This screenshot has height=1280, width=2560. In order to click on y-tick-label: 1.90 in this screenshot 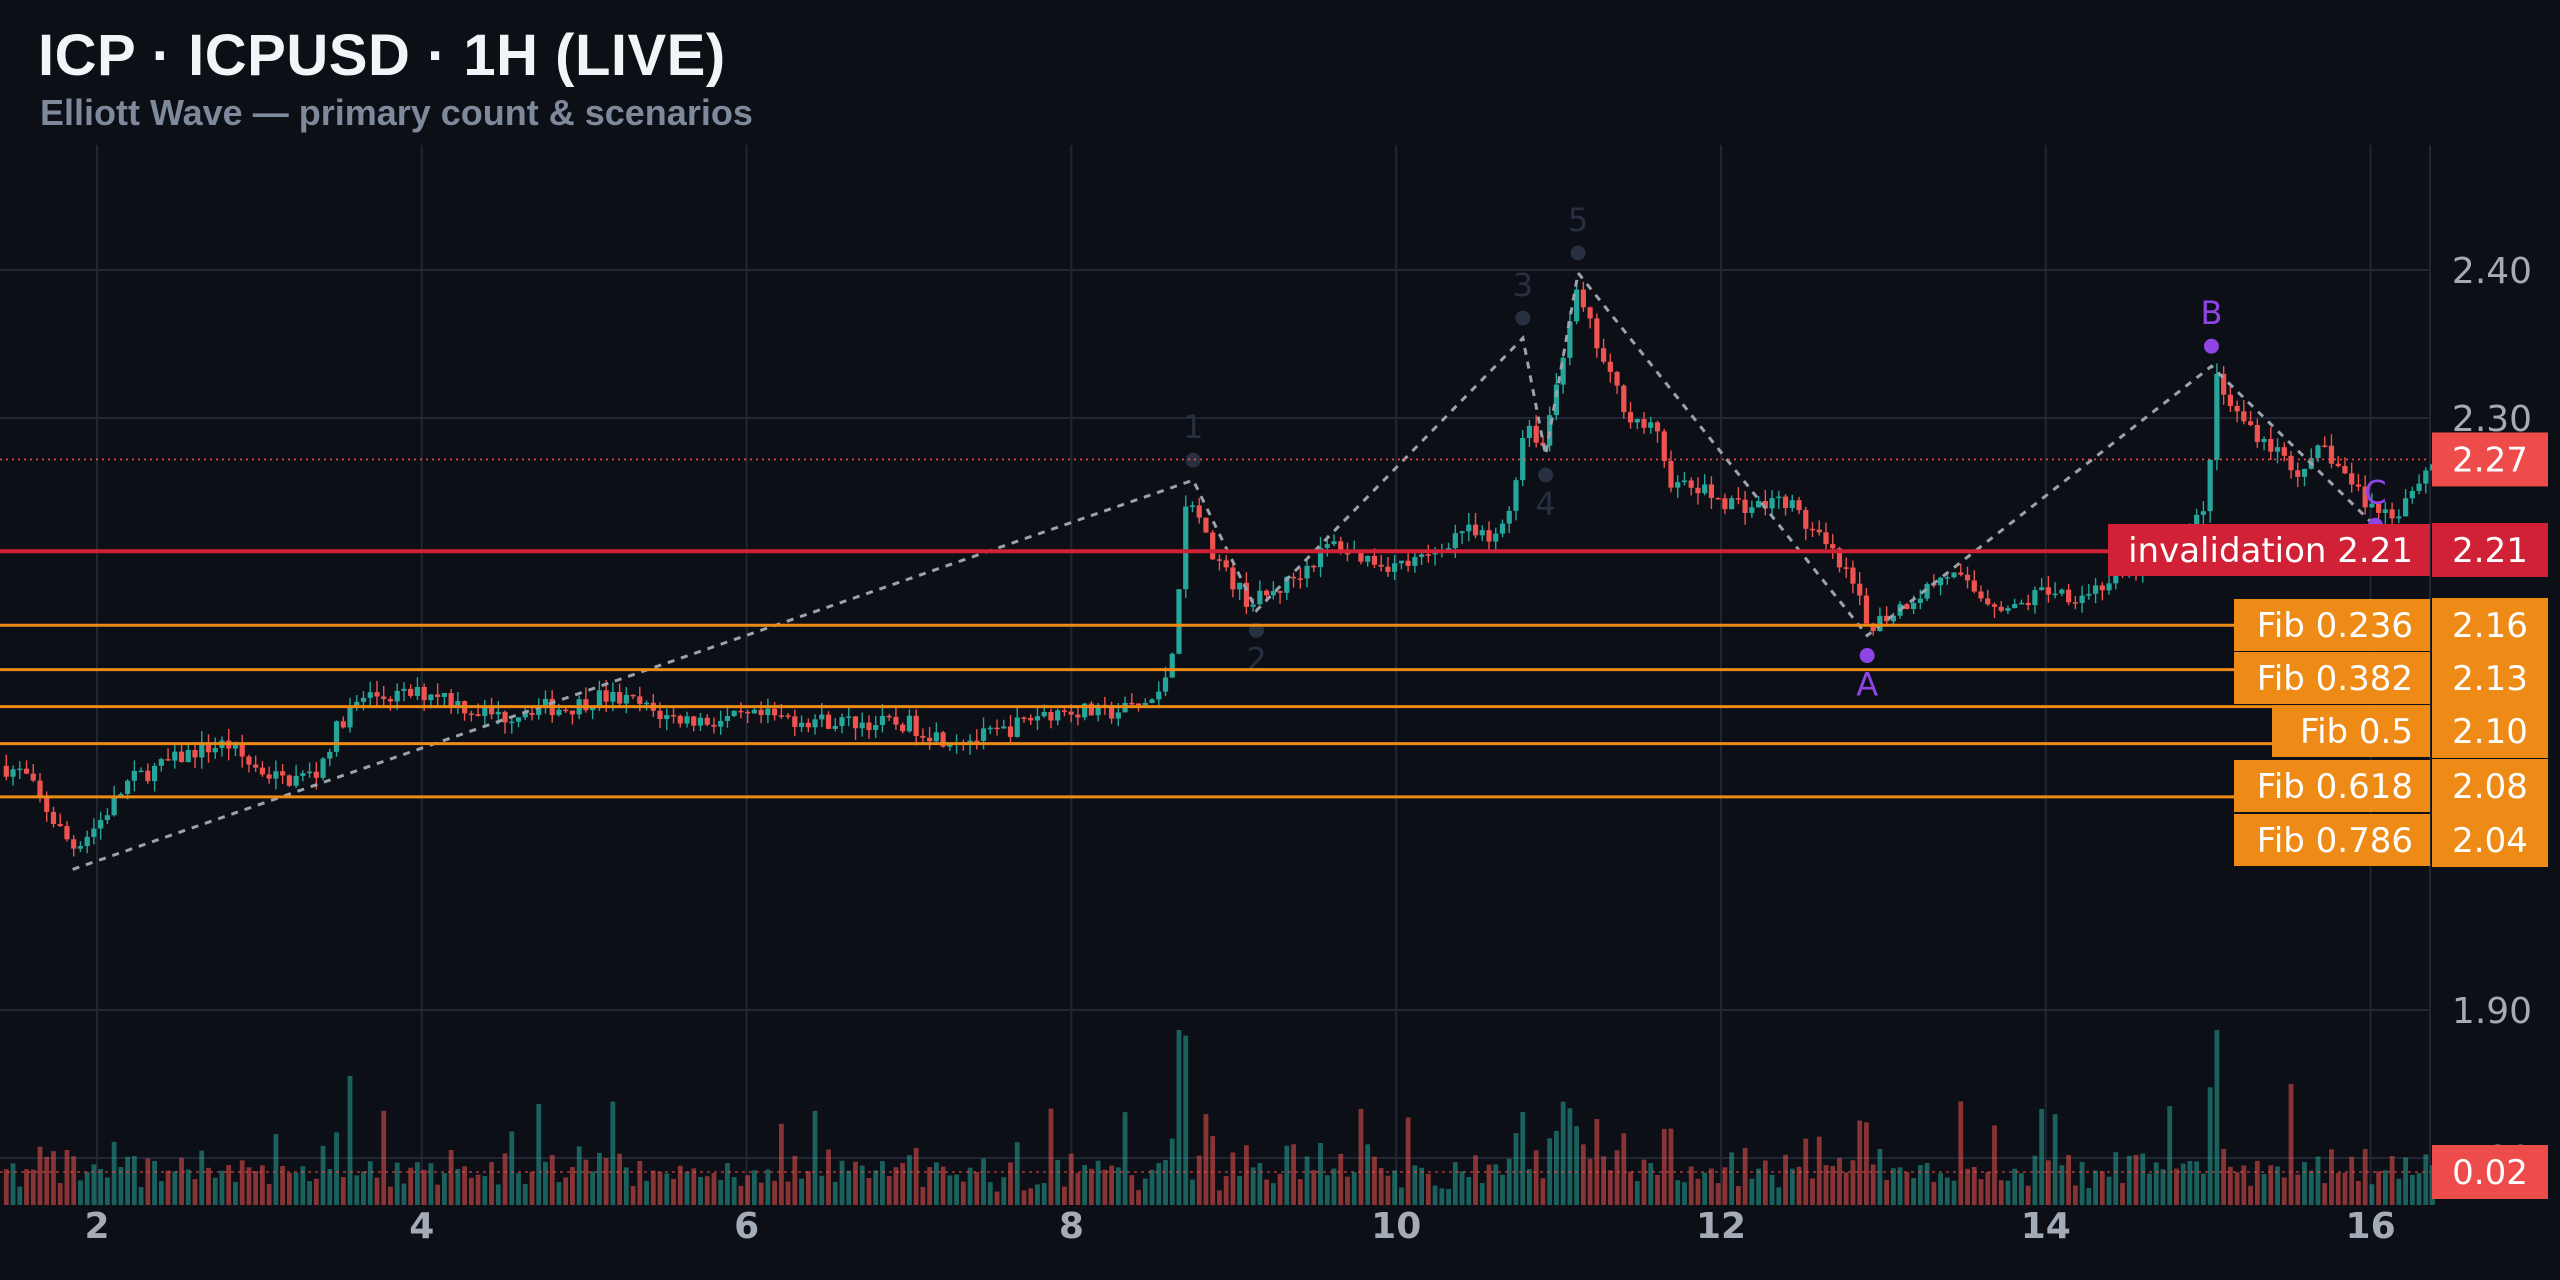, I will do `click(2492, 1011)`.